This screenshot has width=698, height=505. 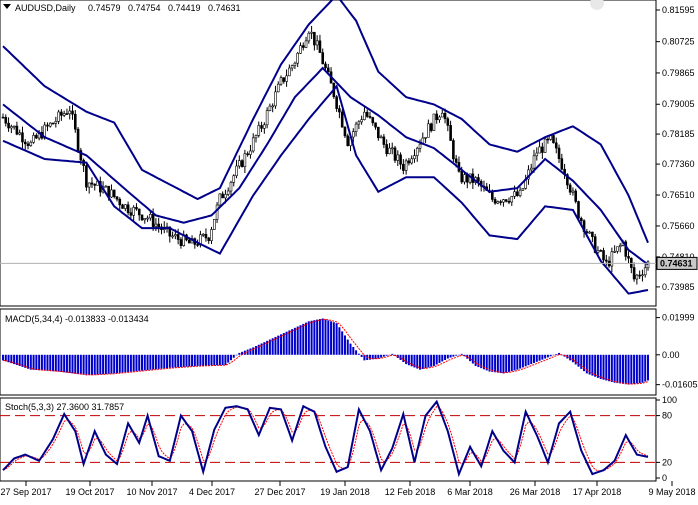 I want to click on date-tick-label: 6 Mar 2018, so click(x=470, y=492).